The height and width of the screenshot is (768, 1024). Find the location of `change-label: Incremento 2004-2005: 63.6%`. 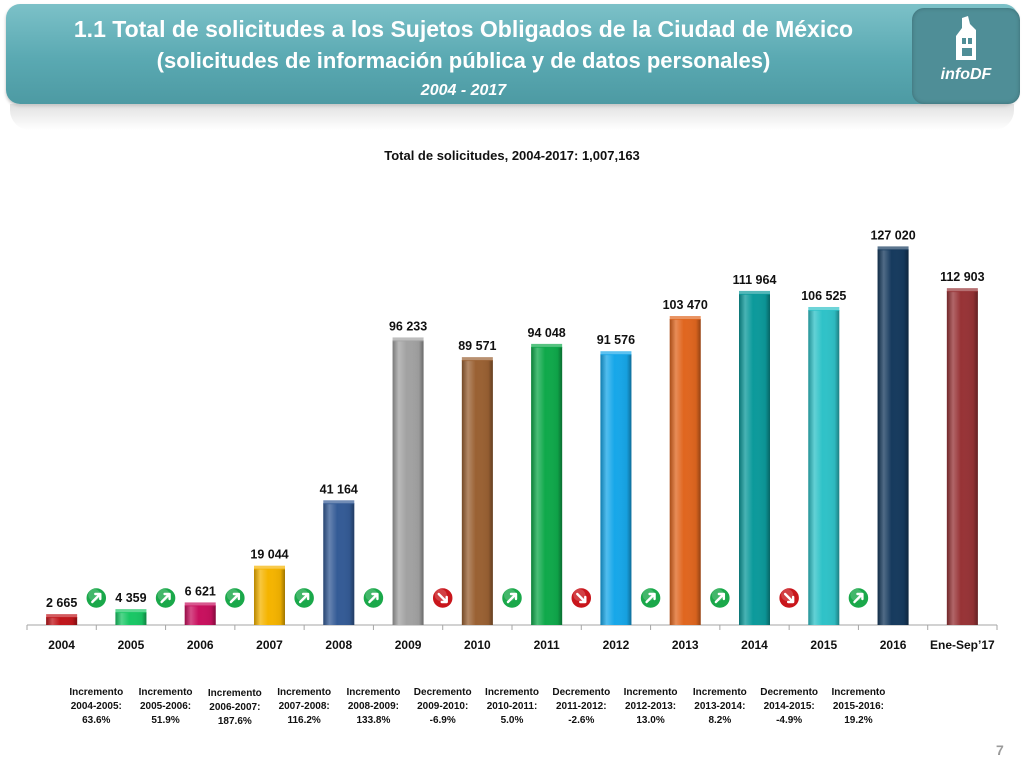

change-label: Incremento 2004-2005: 63.6% is located at coordinates (96, 707).